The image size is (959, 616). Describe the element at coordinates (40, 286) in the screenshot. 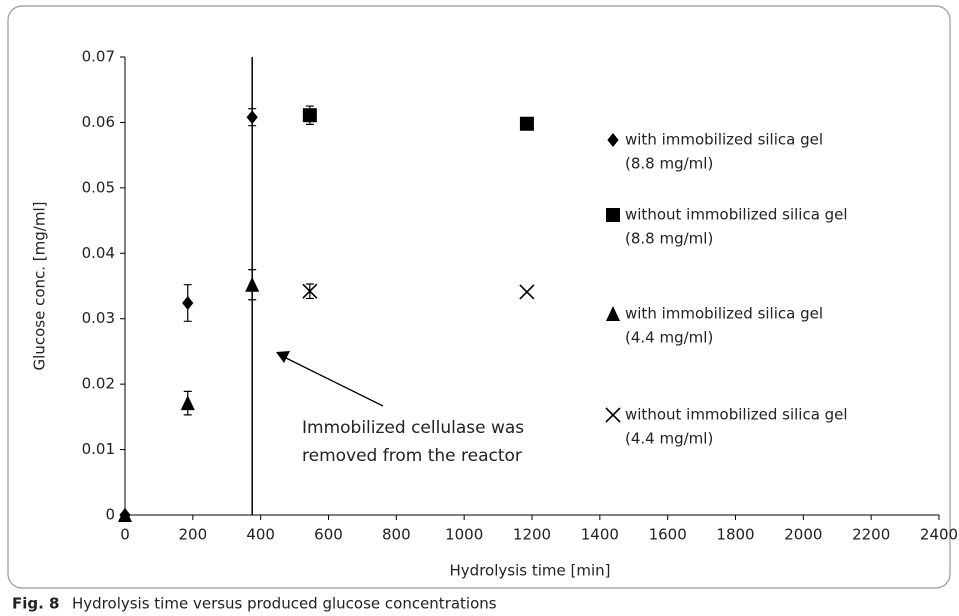

I see `y-axis-title: Glucose conc. [mg/ml]` at that location.